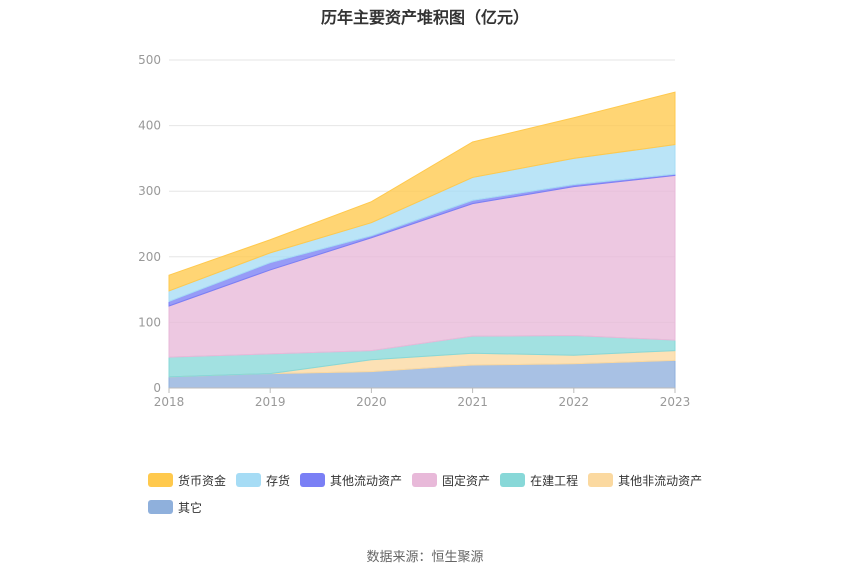  Describe the element at coordinates (149, 322) in the screenshot. I see `y-tick-label: 100` at that location.